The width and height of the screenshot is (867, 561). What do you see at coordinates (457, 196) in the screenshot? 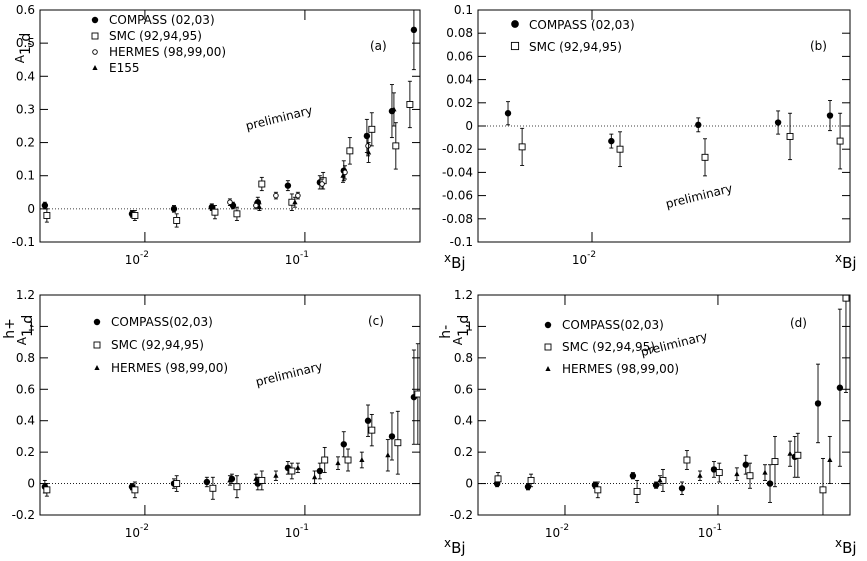
I see `y-tick-label: -0.06` at bounding box center [457, 196].